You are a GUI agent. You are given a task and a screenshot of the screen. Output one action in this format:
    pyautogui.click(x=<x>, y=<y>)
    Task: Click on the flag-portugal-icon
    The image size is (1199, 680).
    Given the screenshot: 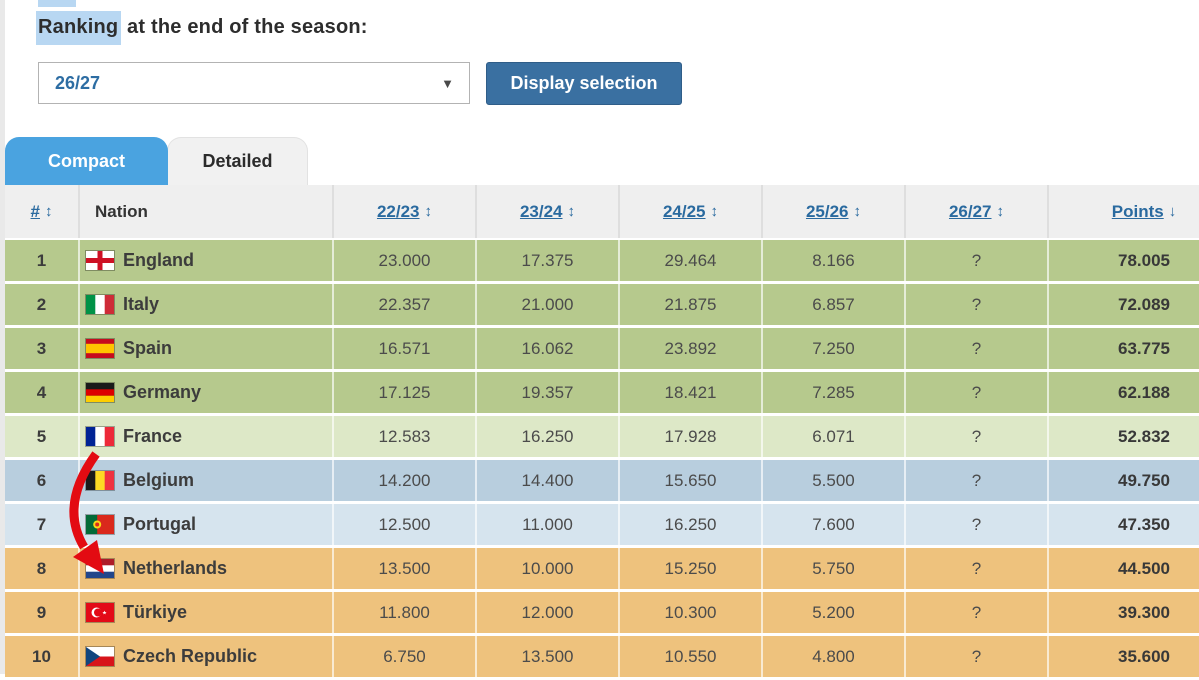 What is the action you would take?
    pyautogui.click(x=100, y=524)
    